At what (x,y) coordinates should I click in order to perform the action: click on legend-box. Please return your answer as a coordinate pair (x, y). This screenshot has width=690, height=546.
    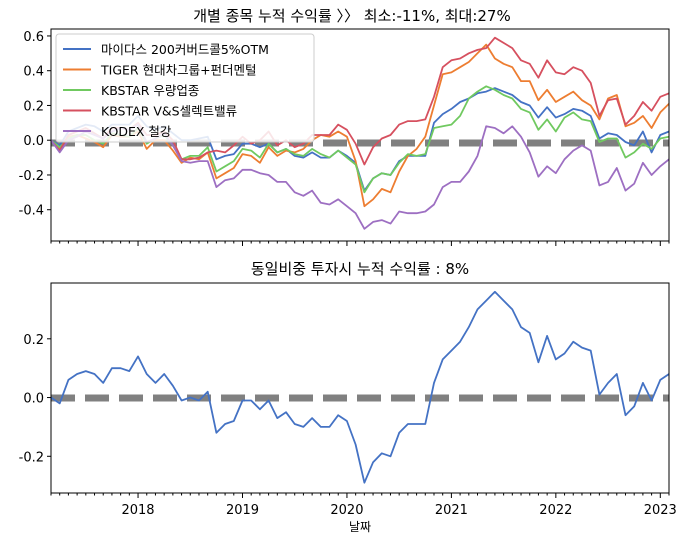
    Looking at the image, I should click on (185, 88).